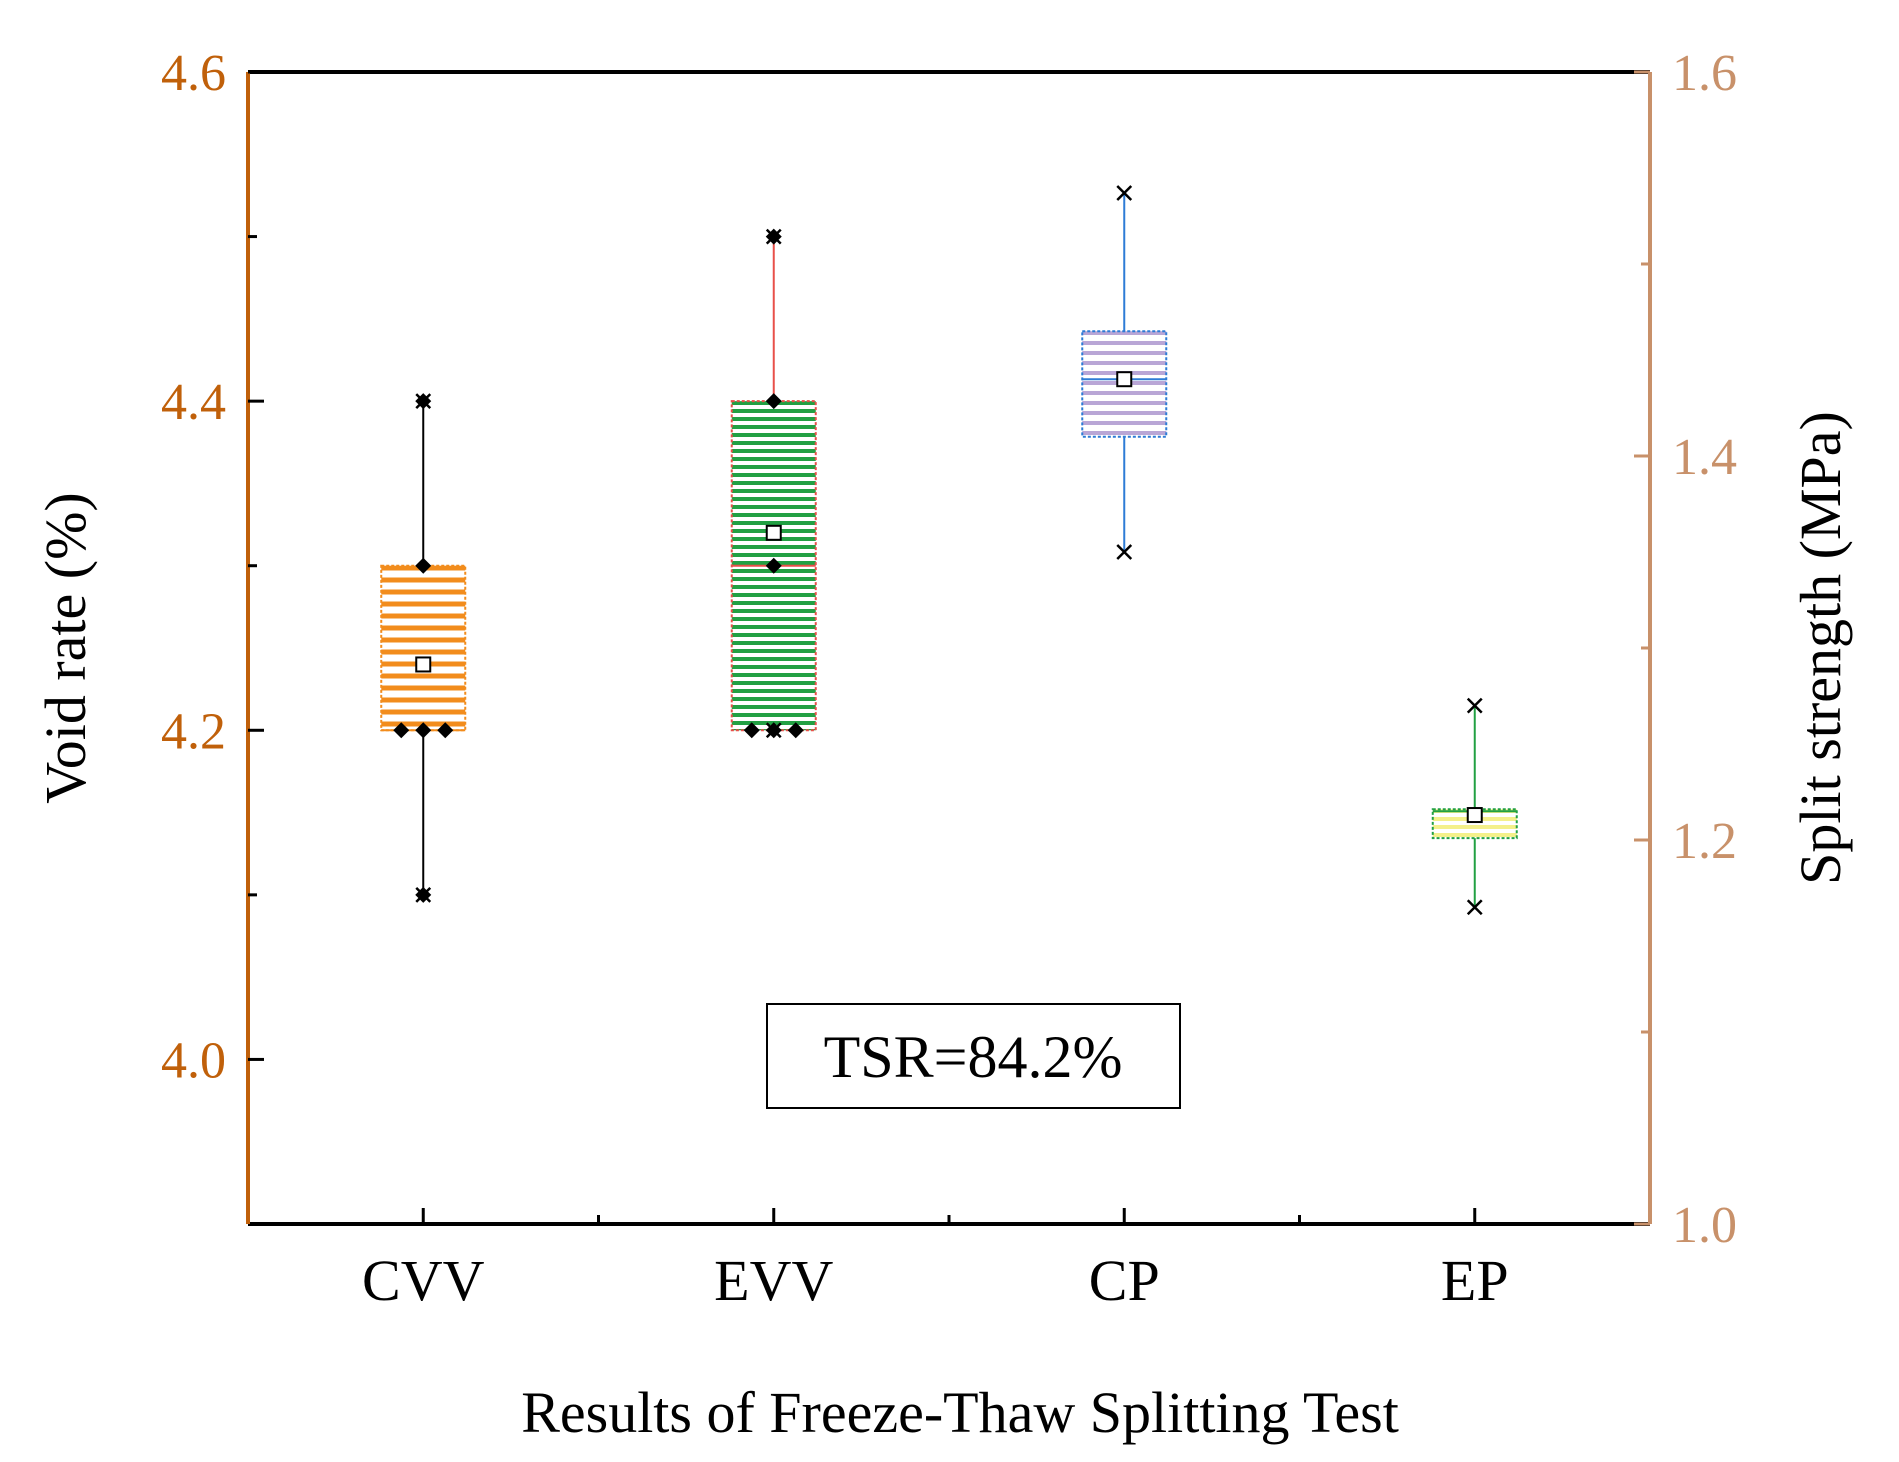 The height and width of the screenshot is (1462, 1899). Describe the element at coordinates (193, 1060) in the screenshot. I see `left-tick-label: 4.0` at that location.